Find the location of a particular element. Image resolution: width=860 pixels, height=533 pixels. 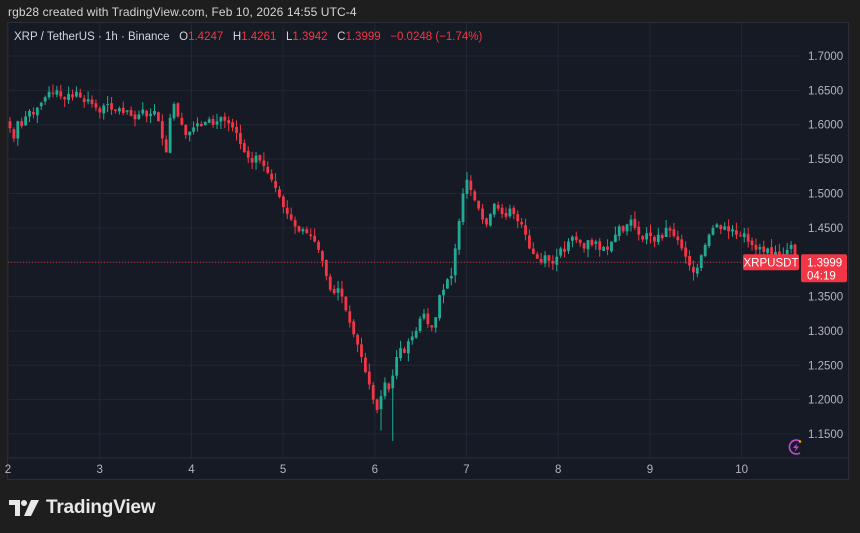

time-axis-label: 8 is located at coordinates (558, 470).